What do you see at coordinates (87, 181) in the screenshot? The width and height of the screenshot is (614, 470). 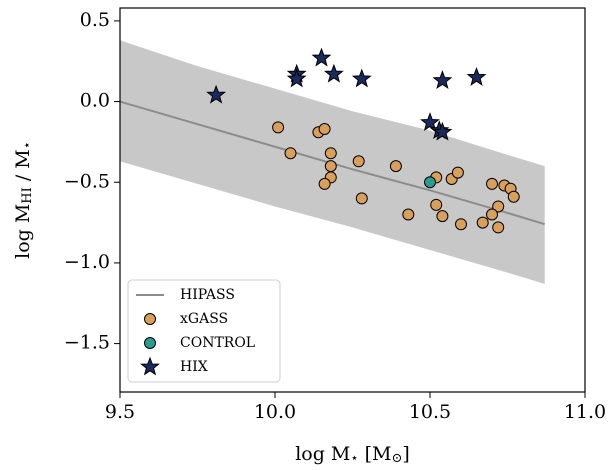 I see `y-tick-label: −0.5` at bounding box center [87, 181].